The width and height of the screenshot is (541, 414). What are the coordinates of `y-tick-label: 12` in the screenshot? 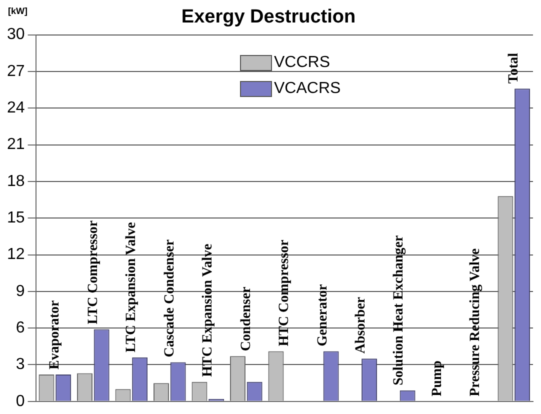 It's located at (16, 255).